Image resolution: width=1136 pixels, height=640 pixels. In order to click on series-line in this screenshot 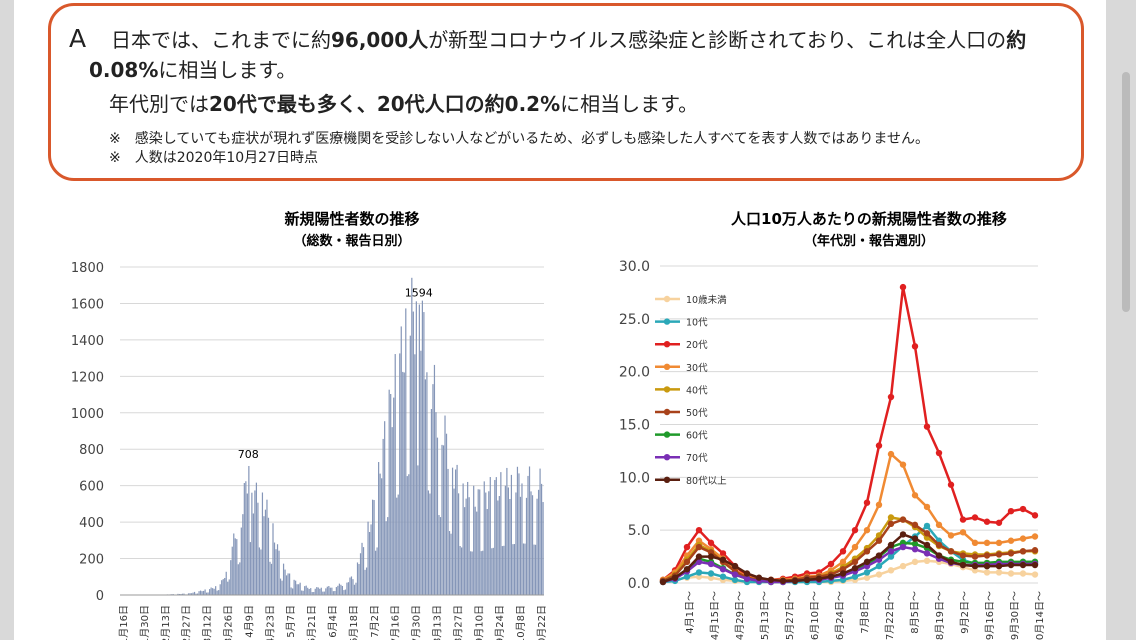, I will do `click(849, 516)`.